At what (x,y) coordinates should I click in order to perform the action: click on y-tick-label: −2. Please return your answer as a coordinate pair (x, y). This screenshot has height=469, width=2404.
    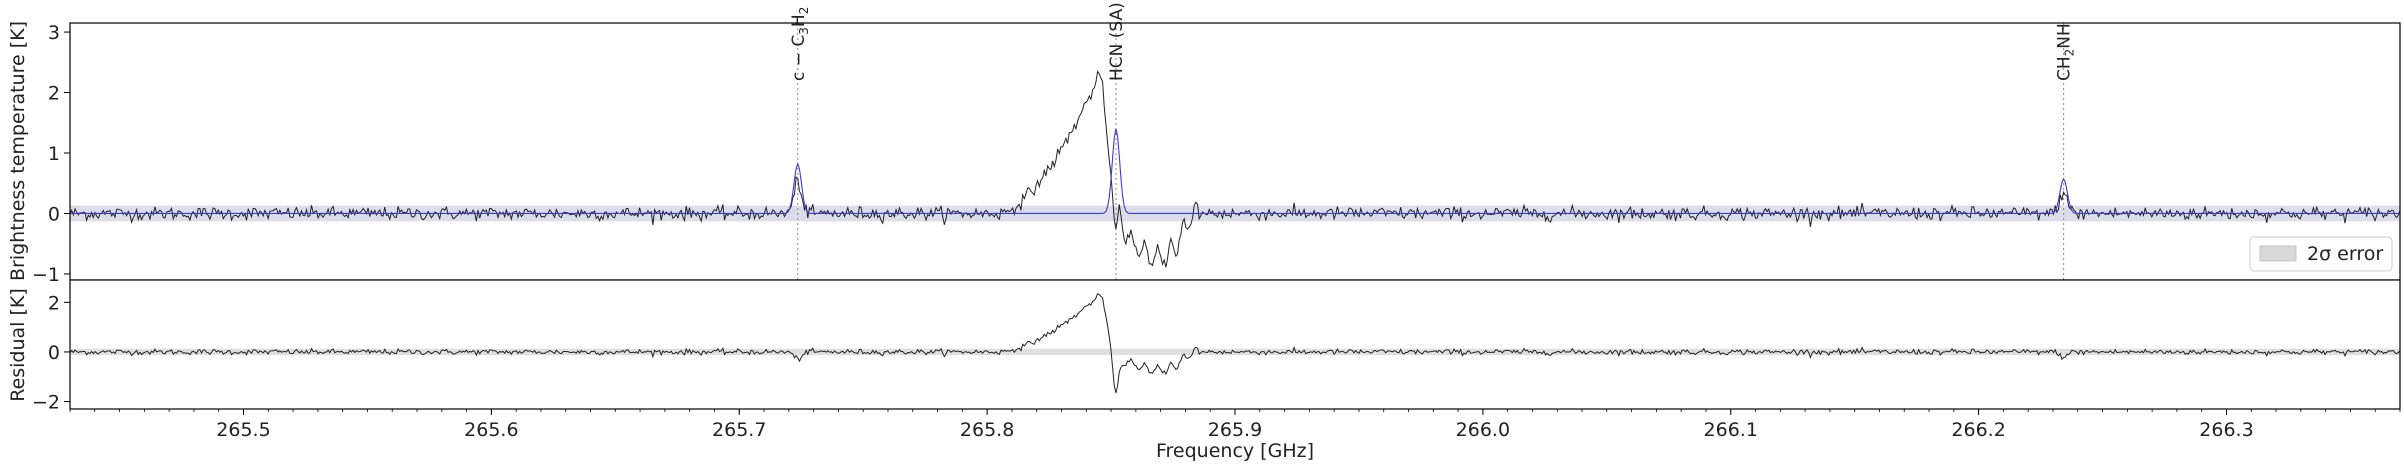
    Looking at the image, I should click on (46, 403).